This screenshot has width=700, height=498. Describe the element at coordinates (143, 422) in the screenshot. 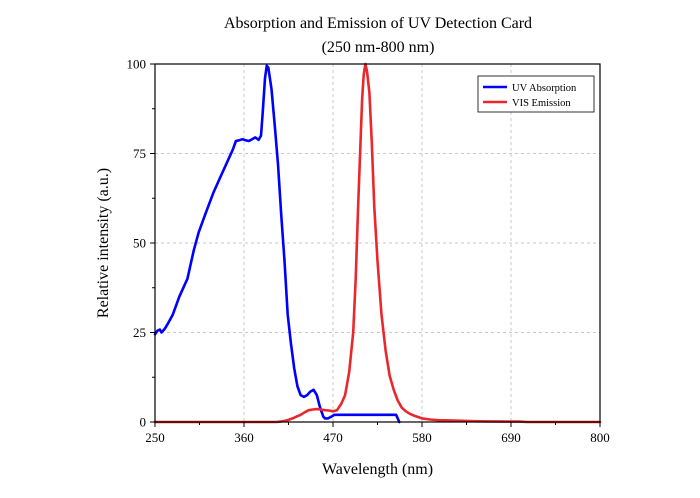

I see `y-tick-label: 0` at that location.